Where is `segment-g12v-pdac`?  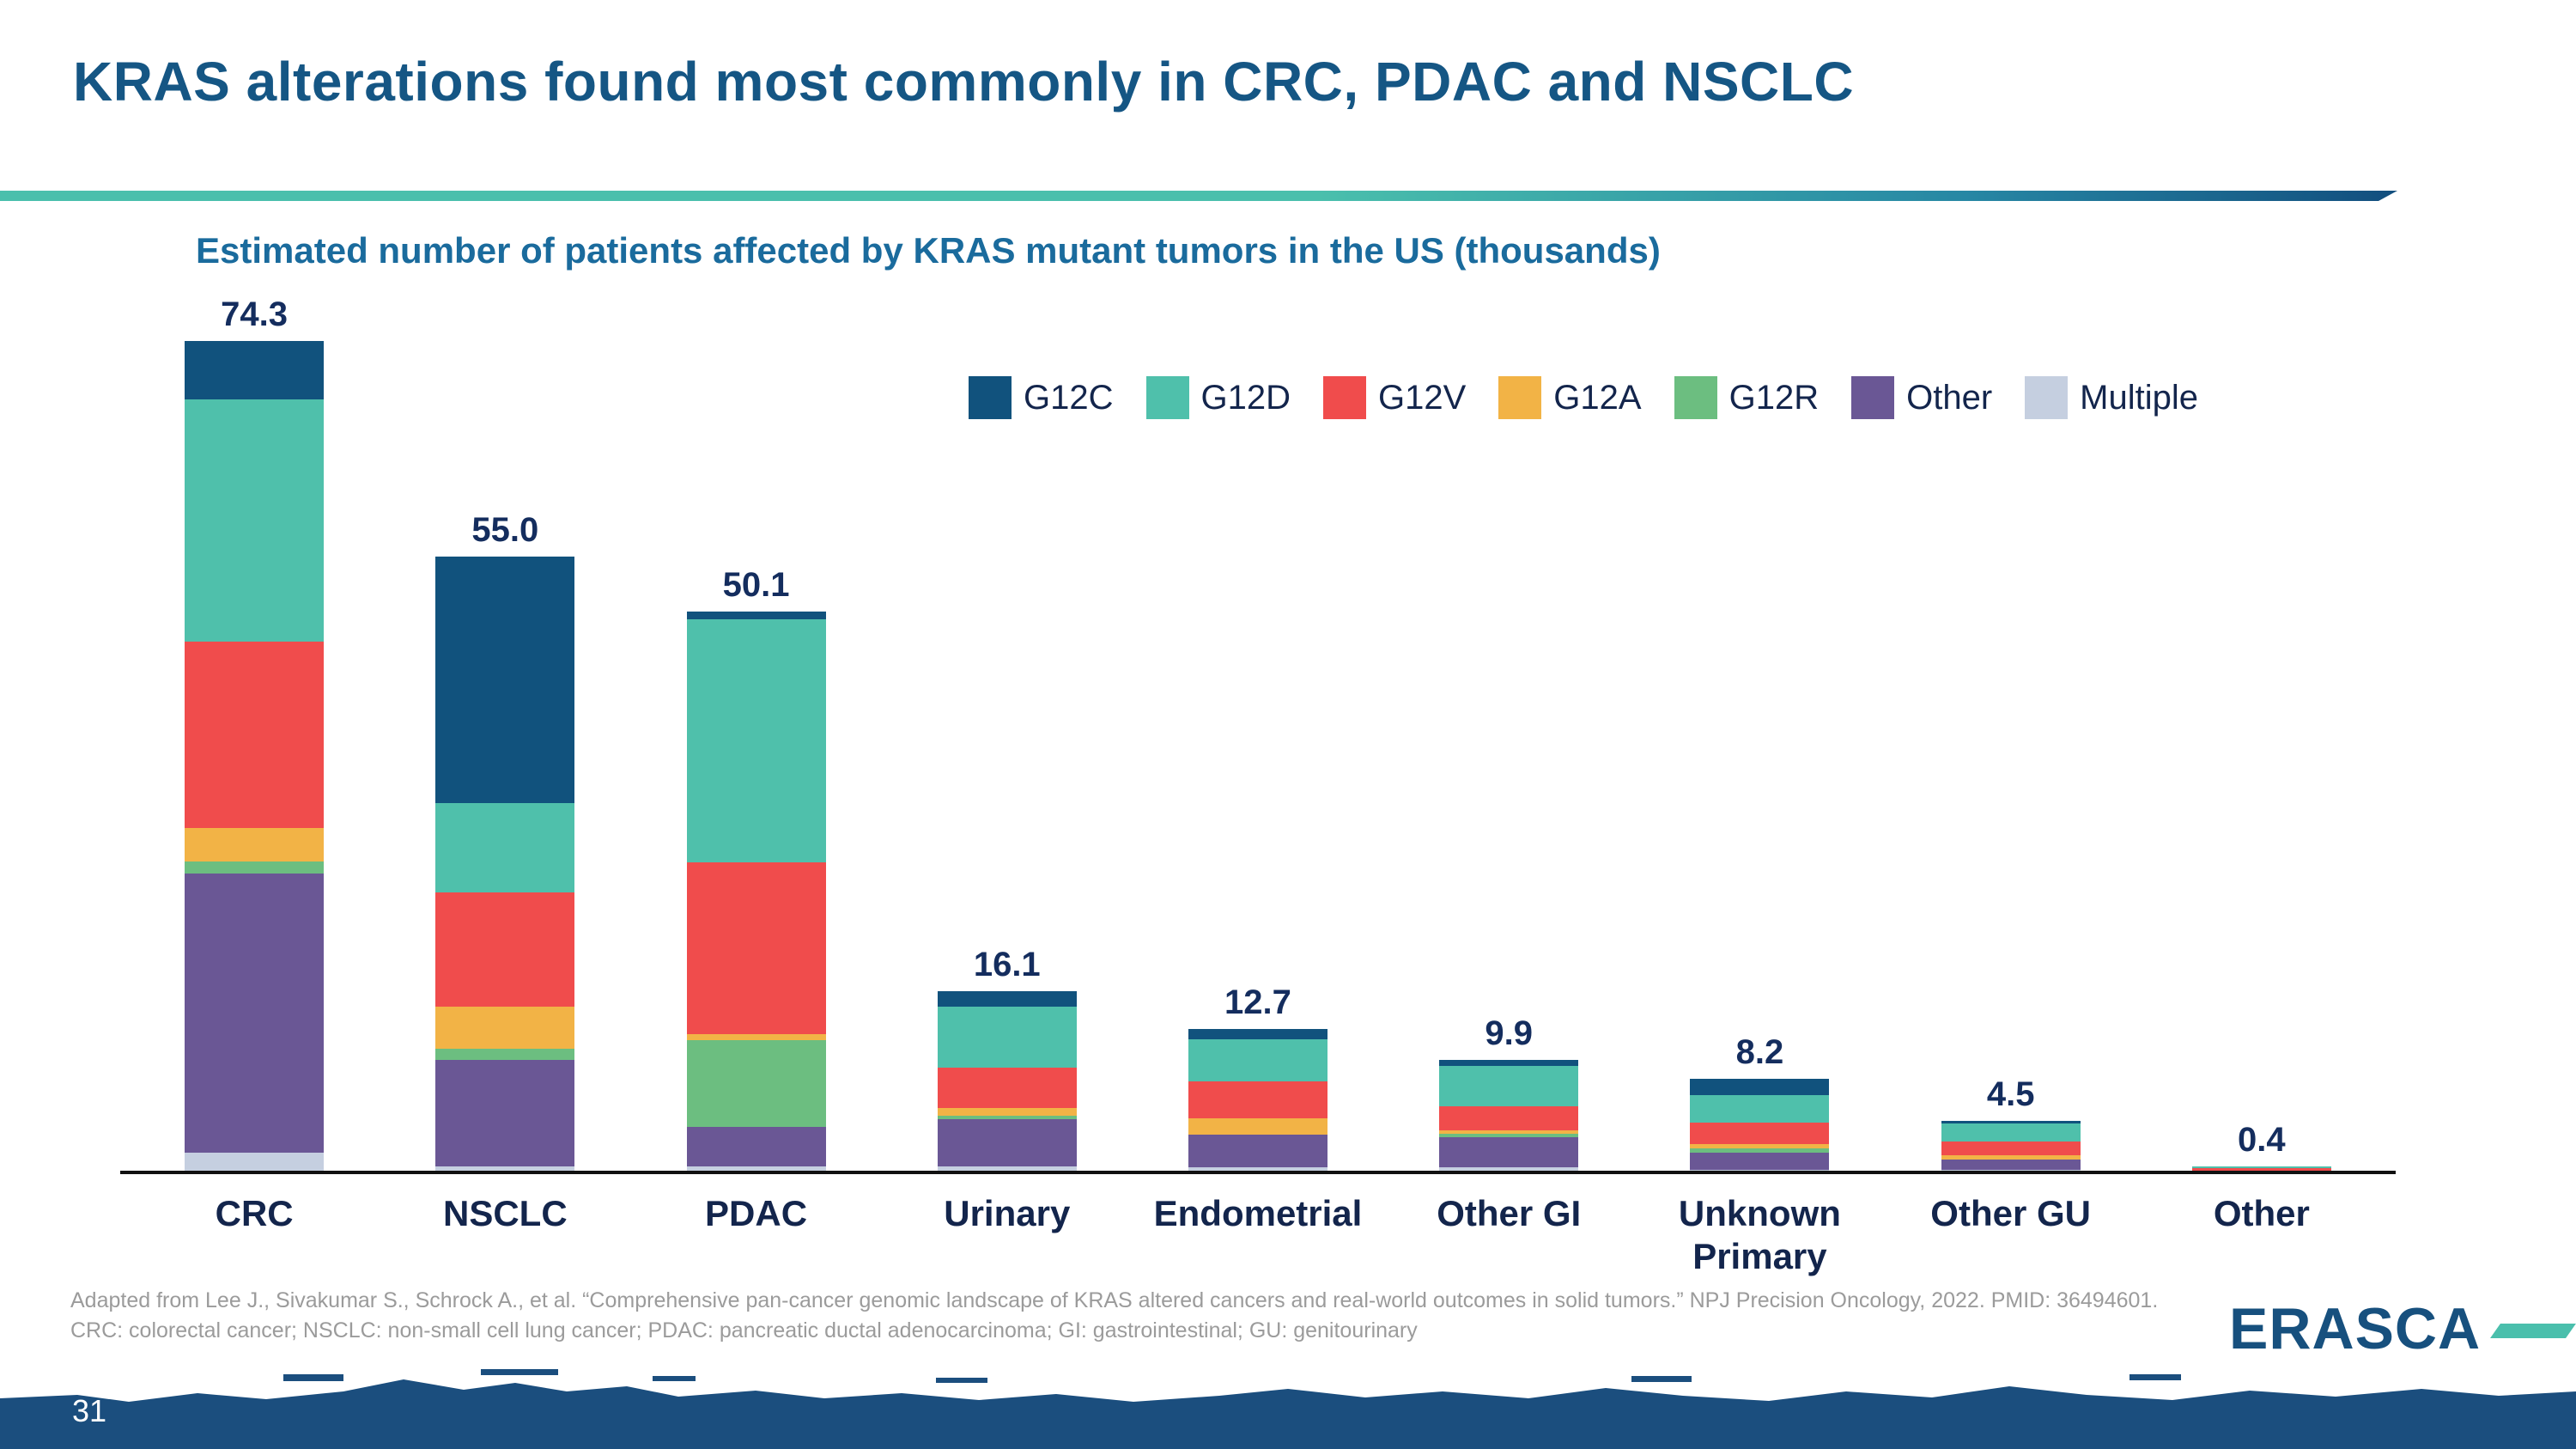
segment-g12v-pdac is located at coordinates (756, 948).